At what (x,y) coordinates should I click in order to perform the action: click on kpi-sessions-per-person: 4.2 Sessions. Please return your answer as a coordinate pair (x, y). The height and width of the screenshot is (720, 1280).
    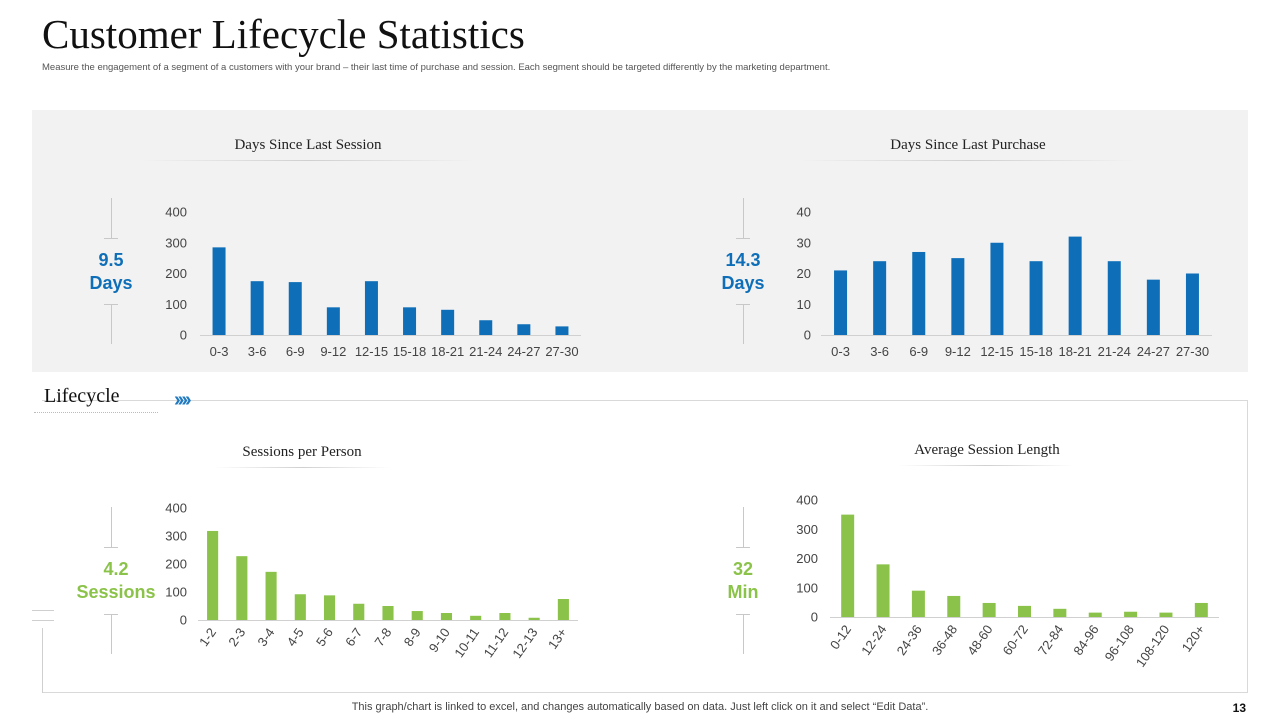
    Looking at the image, I should click on (116, 581).